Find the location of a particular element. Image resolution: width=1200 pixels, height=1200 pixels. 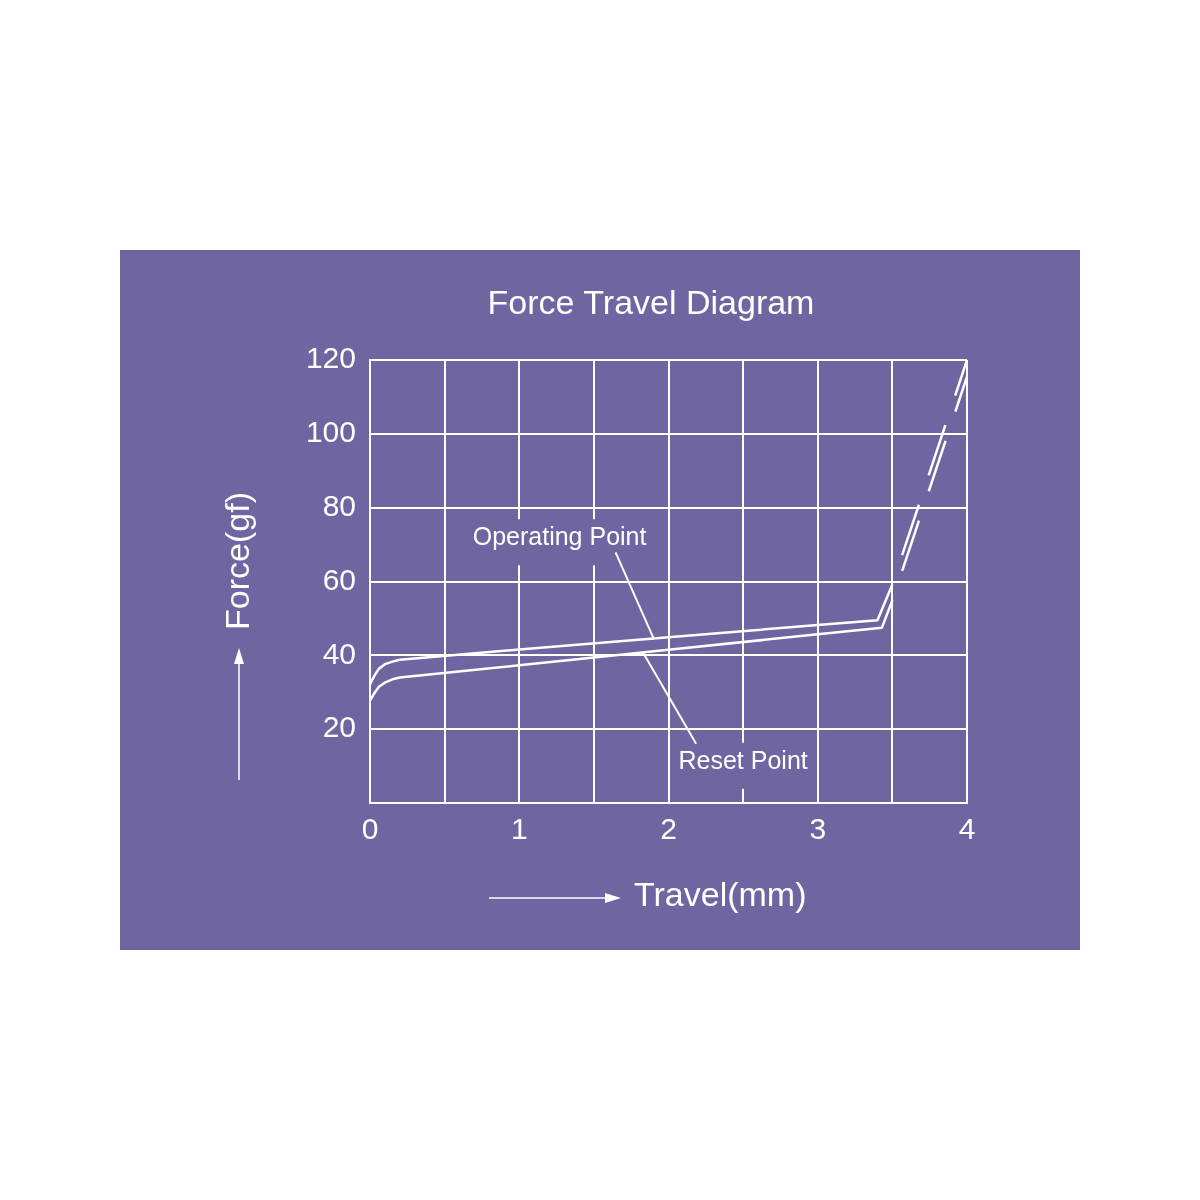

y-tick-label: 80 is located at coordinates (339, 505).